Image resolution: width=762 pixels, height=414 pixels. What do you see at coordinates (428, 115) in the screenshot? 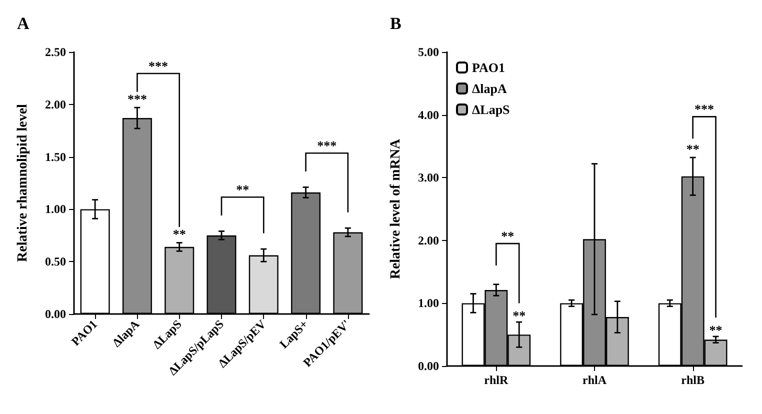
I see `y-tick-label: 4.00` at bounding box center [428, 115].